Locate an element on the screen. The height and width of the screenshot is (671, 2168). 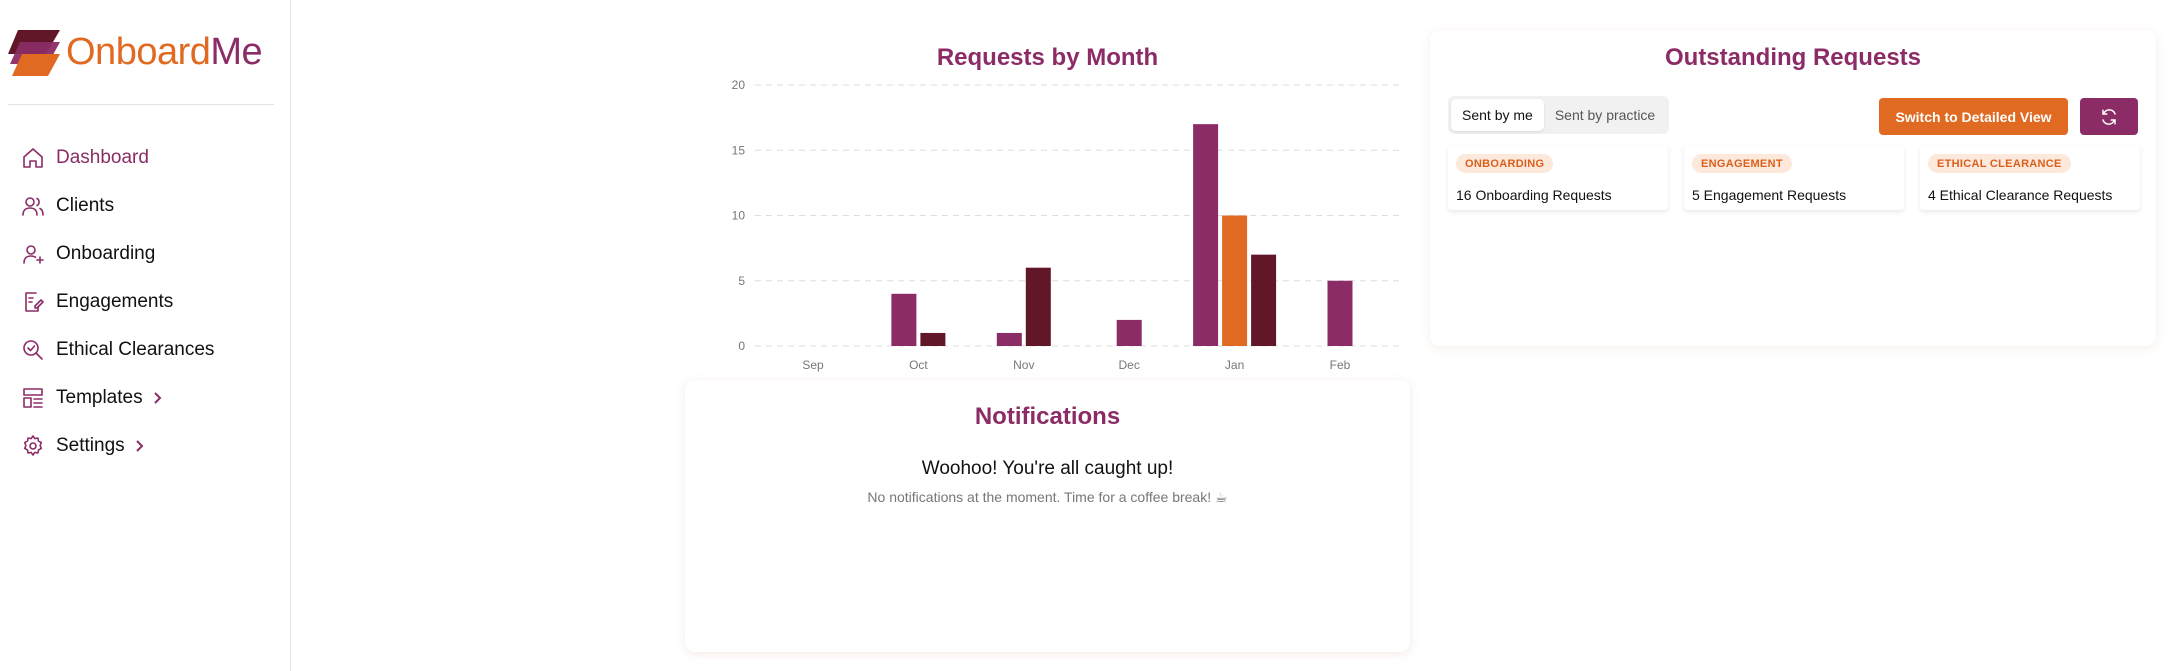
bar-engagement is located at coordinates (1235, 280).